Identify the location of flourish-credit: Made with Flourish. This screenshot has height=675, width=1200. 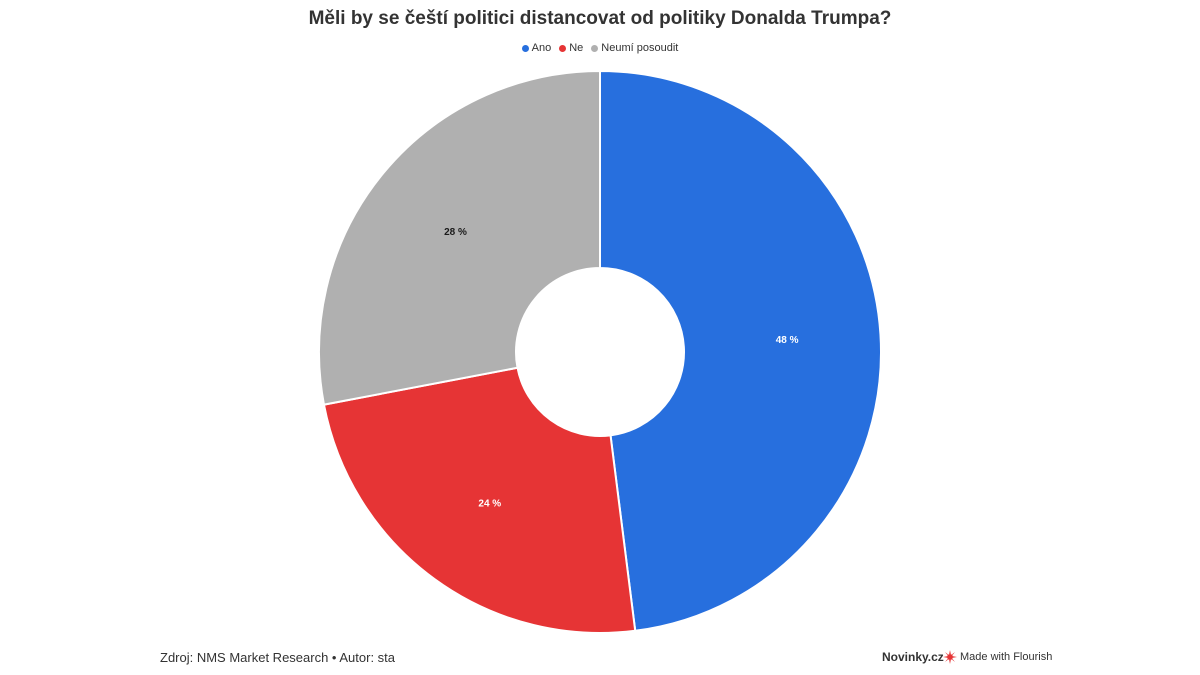
(997, 657).